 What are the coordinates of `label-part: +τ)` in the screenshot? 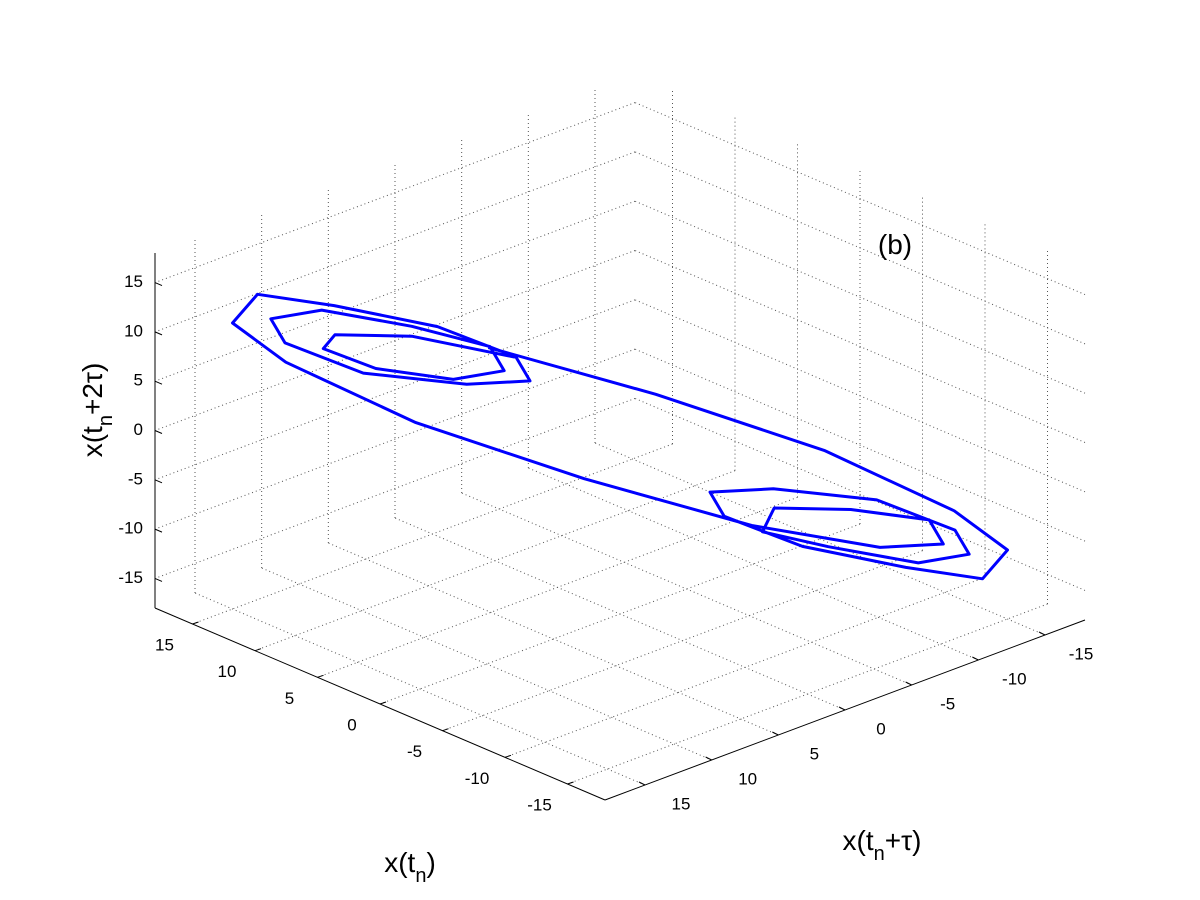 It's located at (903, 840).